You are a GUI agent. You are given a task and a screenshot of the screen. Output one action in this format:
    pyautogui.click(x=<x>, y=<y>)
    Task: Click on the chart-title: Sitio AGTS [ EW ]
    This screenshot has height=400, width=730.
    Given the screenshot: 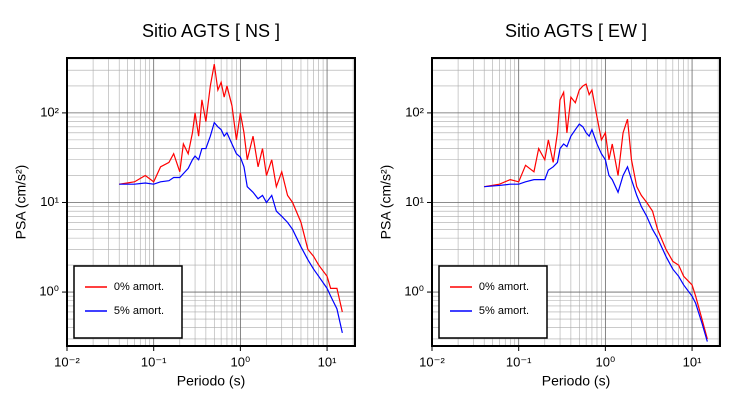 What is the action you would take?
    pyautogui.click(x=576, y=31)
    